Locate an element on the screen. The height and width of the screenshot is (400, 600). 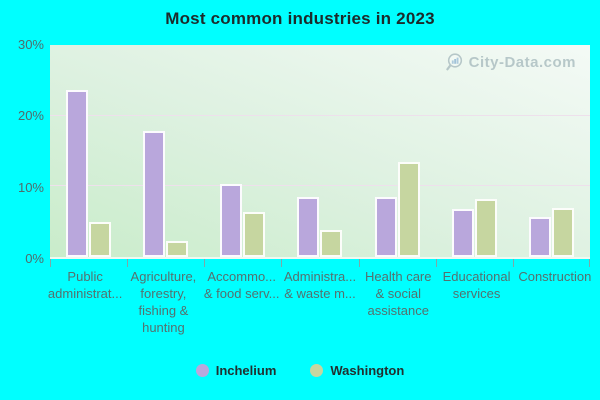
y-tick-label: 30% is located at coordinates (30, 44).